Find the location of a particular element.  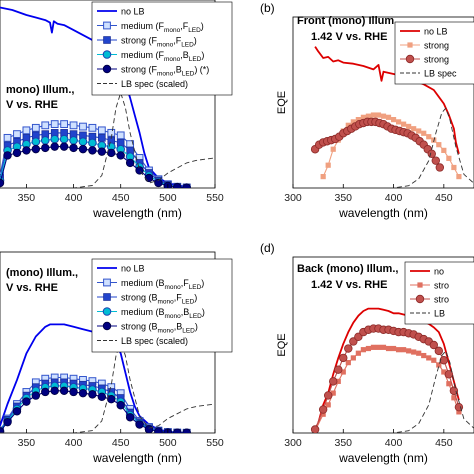

legend-entry: LB is located at coordinates (439, 314).